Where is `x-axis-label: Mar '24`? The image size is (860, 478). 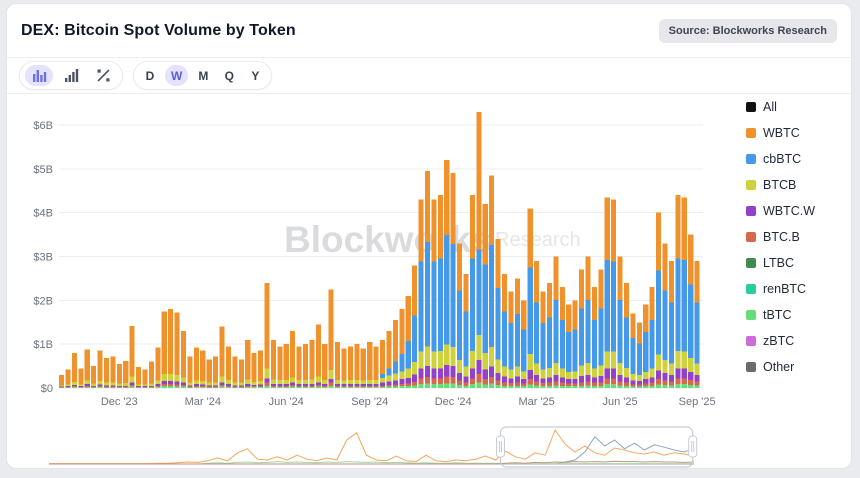 x-axis-label: Mar '24 is located at coordinates (203, 402).